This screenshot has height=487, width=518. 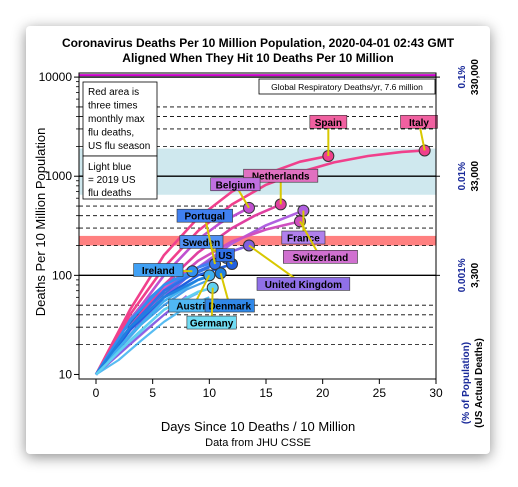 I want to click on right-tick-label-us: 3,300, so click(x=475, y=274).